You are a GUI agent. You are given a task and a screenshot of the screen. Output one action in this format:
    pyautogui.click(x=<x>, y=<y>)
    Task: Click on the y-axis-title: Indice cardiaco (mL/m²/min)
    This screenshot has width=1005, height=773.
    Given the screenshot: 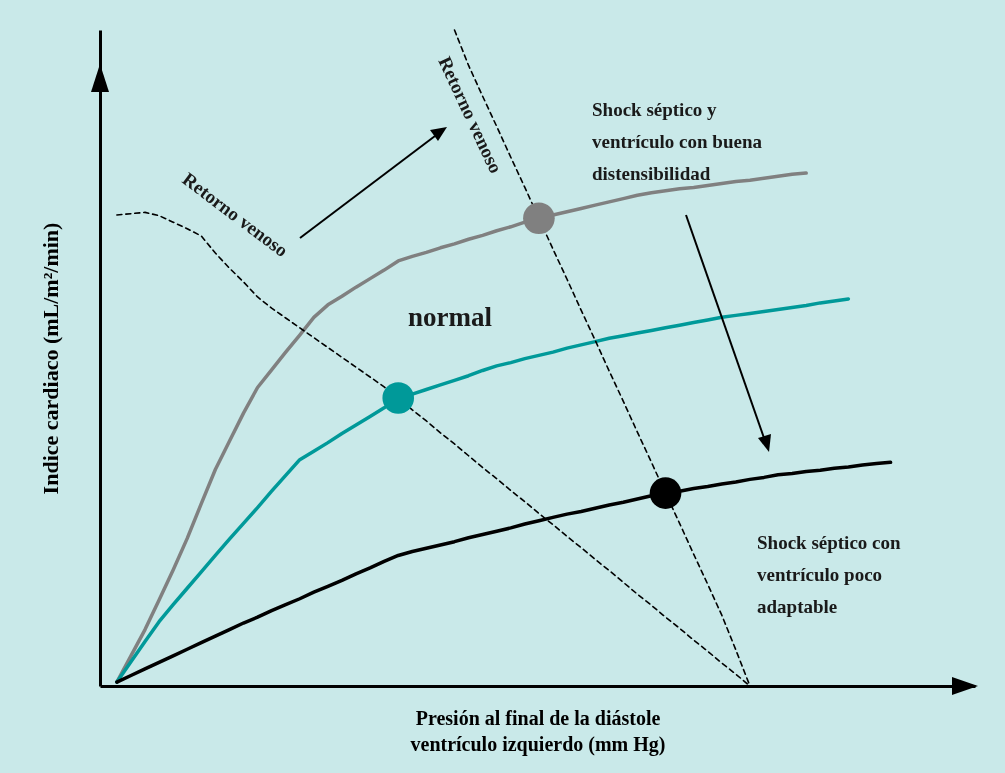 What is the action you would take?
    pyautogui.click(x=50, y=358)
    